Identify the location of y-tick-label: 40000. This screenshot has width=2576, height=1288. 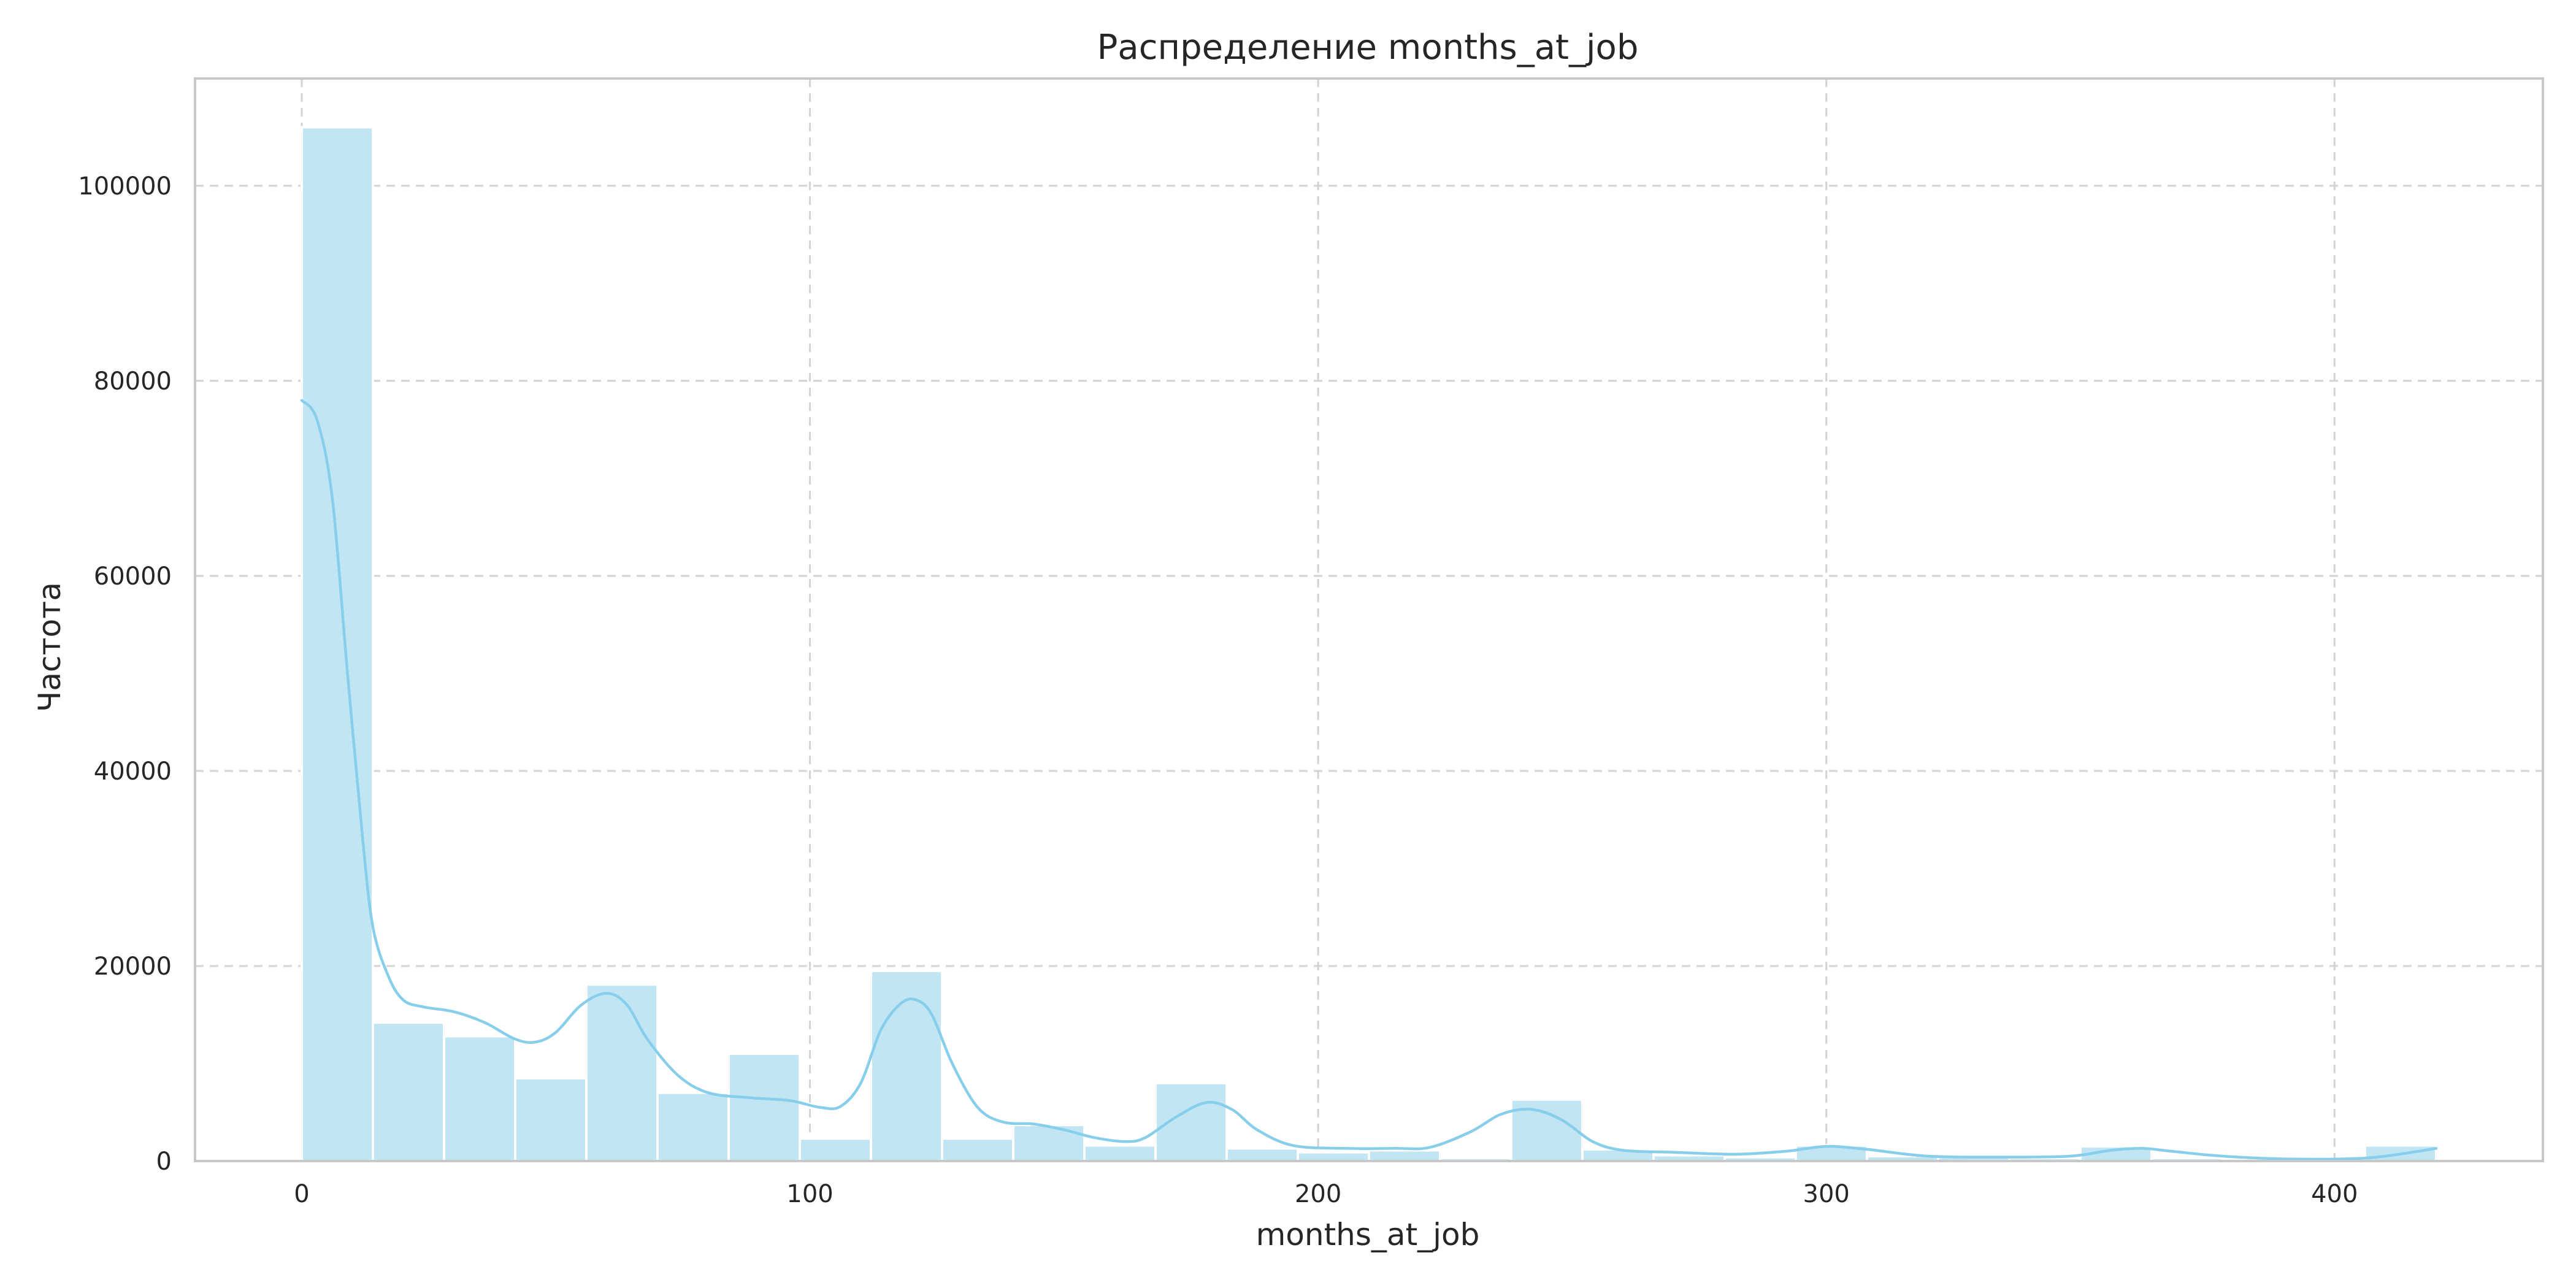
(133, 771).